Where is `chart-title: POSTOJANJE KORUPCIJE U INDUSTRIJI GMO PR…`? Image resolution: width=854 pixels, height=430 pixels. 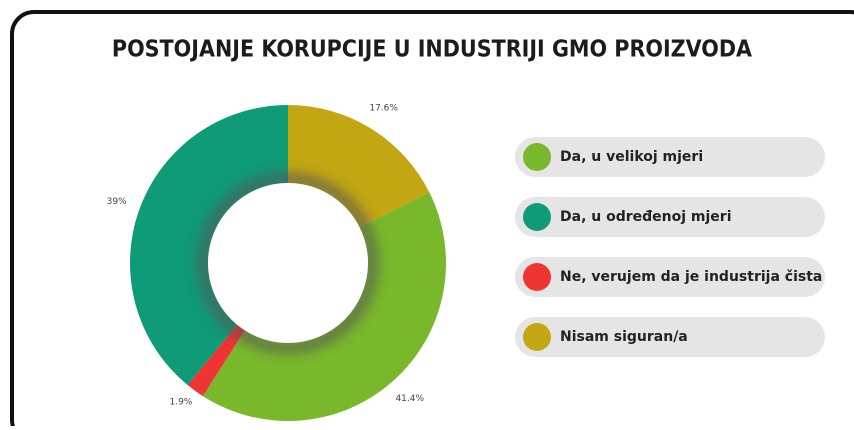 chart-title: POSTOJANJE KORUPCIJE U INDUSTRIJI GMO PR… is located at coordinates (432, 50).